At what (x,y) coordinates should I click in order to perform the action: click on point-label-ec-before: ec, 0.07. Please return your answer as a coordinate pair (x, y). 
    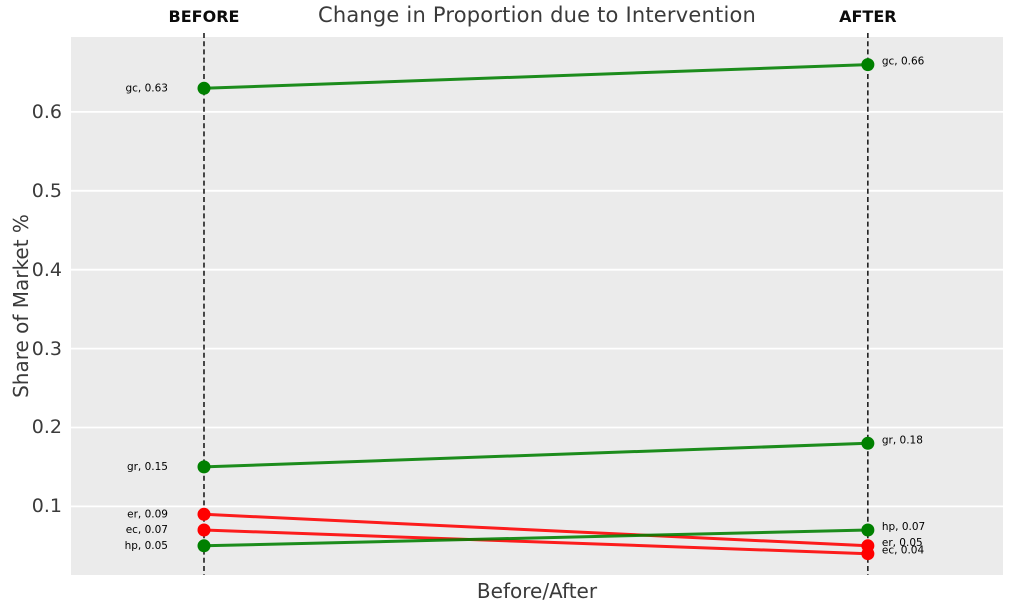
    Looking at the image, I should click on (147, 530).